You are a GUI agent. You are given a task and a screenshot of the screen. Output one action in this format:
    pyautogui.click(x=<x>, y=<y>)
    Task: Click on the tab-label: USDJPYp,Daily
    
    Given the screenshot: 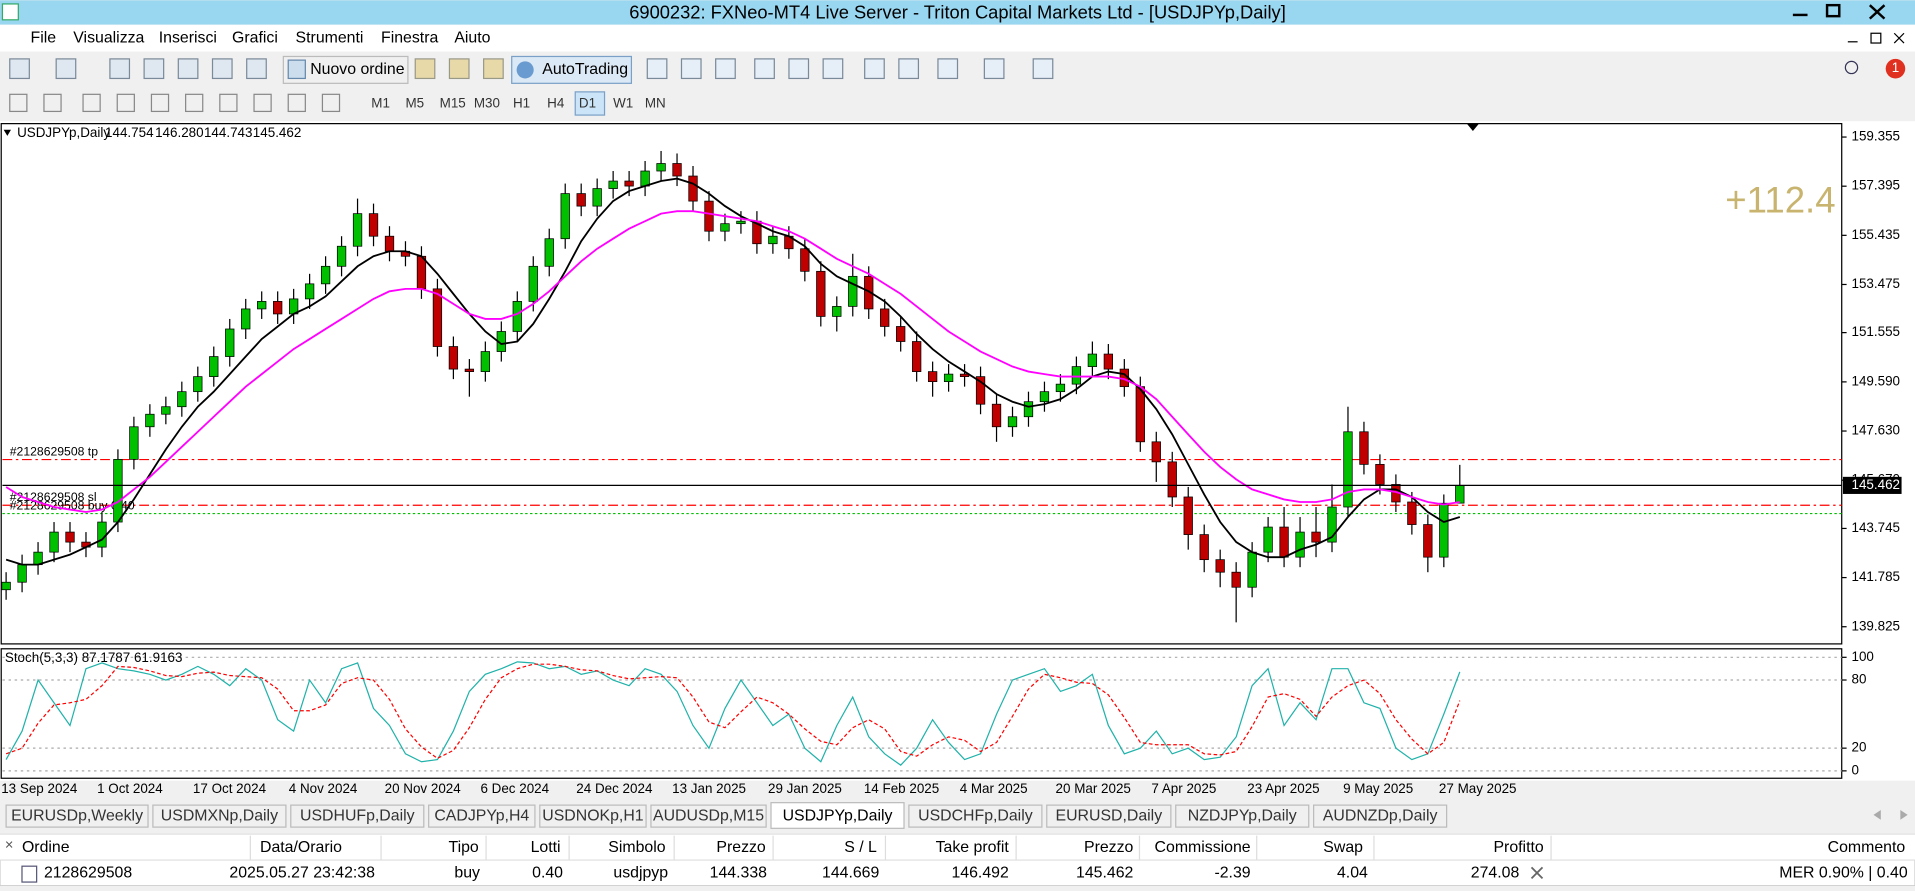 What is the action you would take?
    pyautogui.click(x=838, y=815)
    